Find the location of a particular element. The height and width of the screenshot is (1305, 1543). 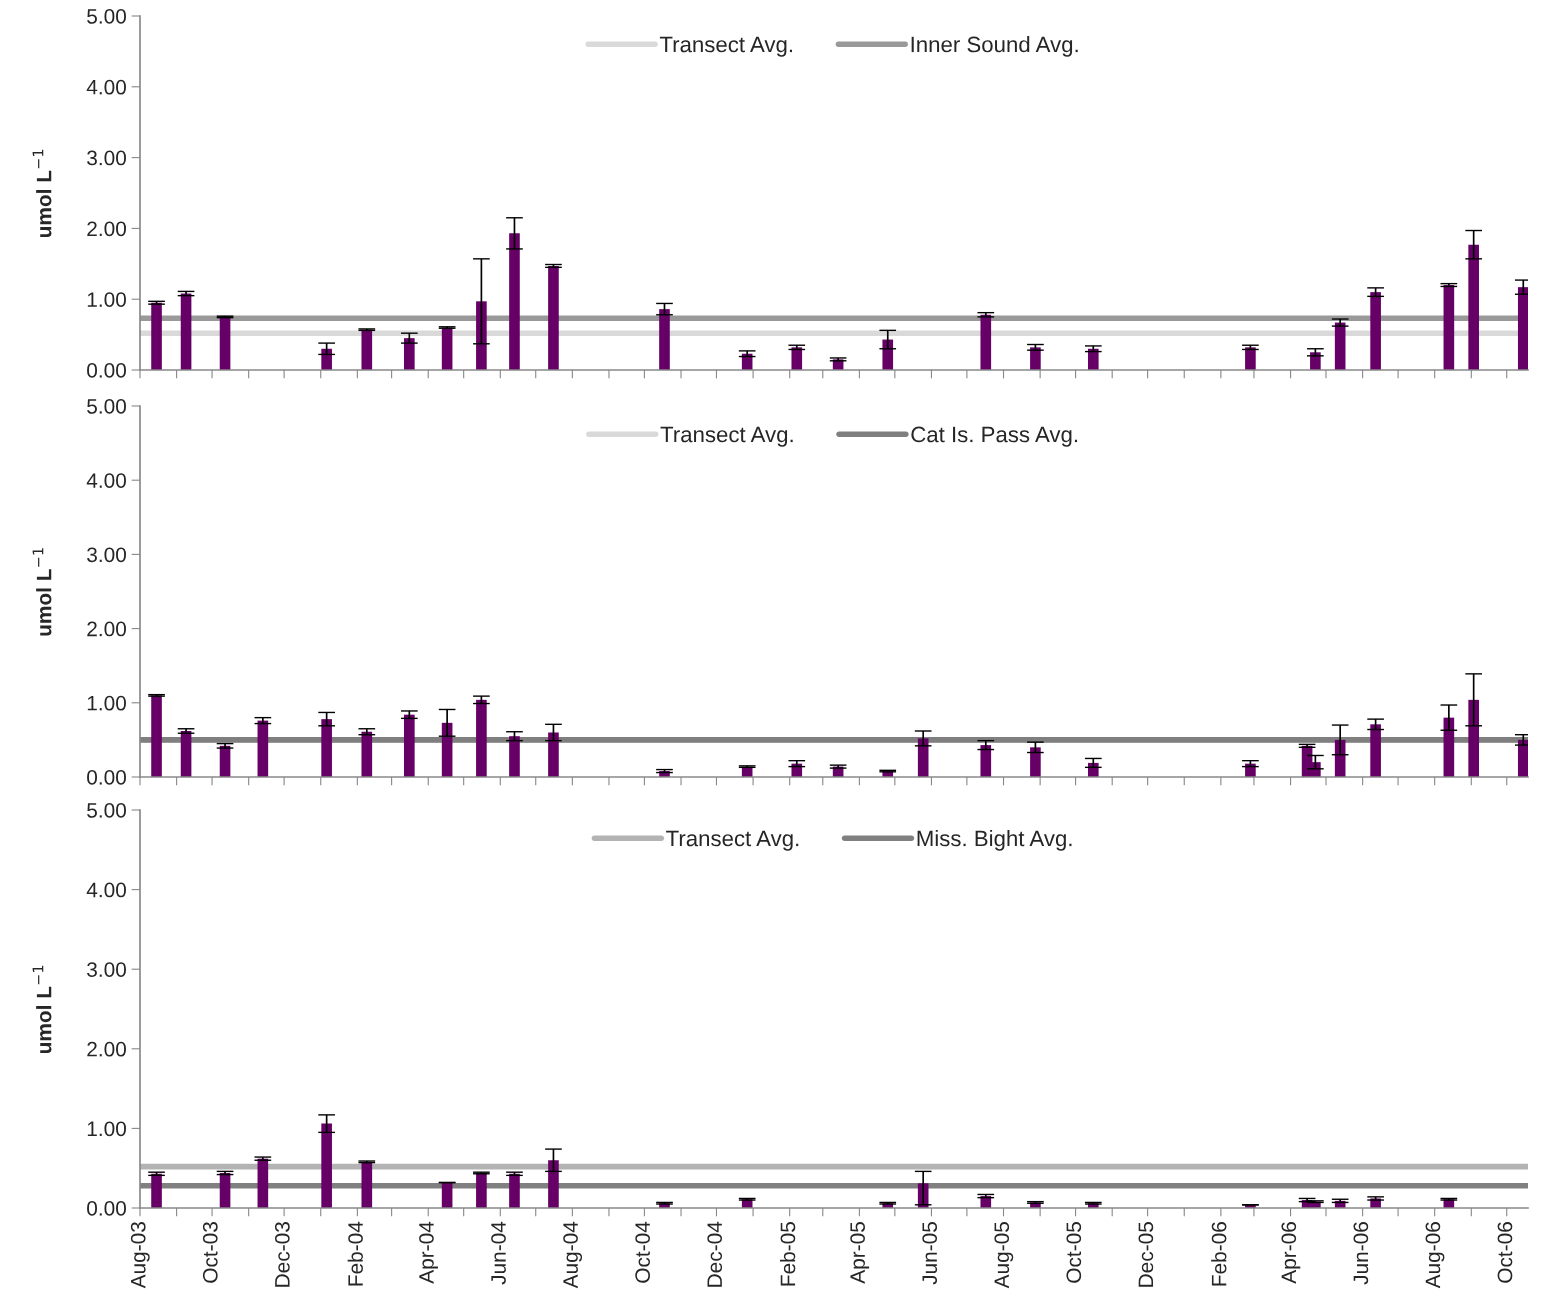

x-tick-label: Oct-05 is located at coordinates (1074, 1252).